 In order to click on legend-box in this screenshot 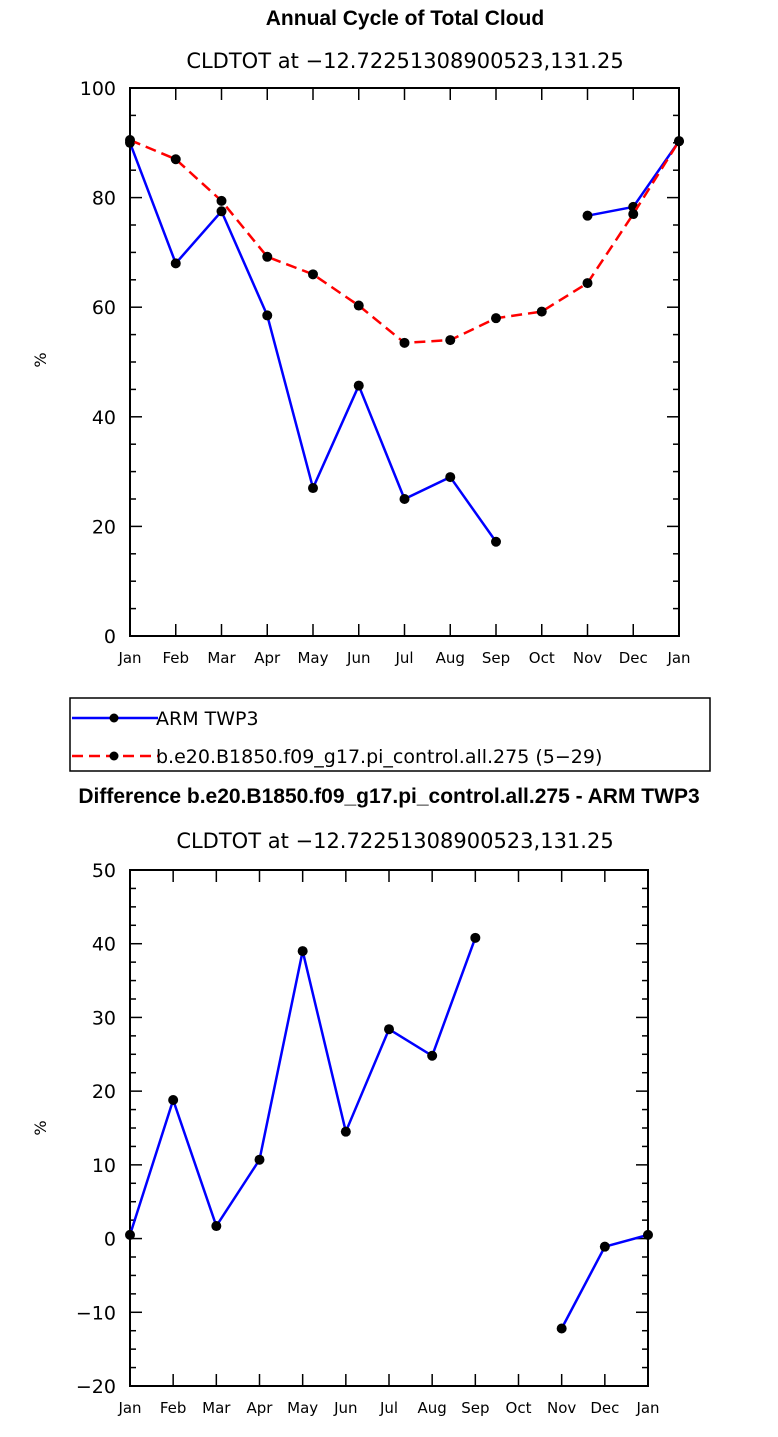, I will do `click(390, 734)`.